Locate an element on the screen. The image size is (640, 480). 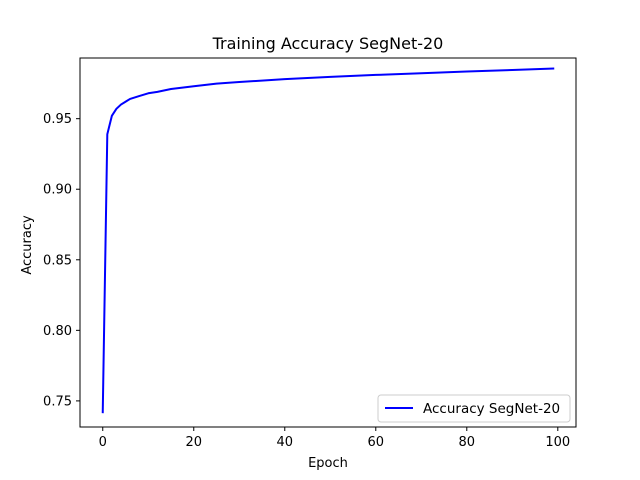
x-tick-label: 20 is located at coordinates (193, 442).